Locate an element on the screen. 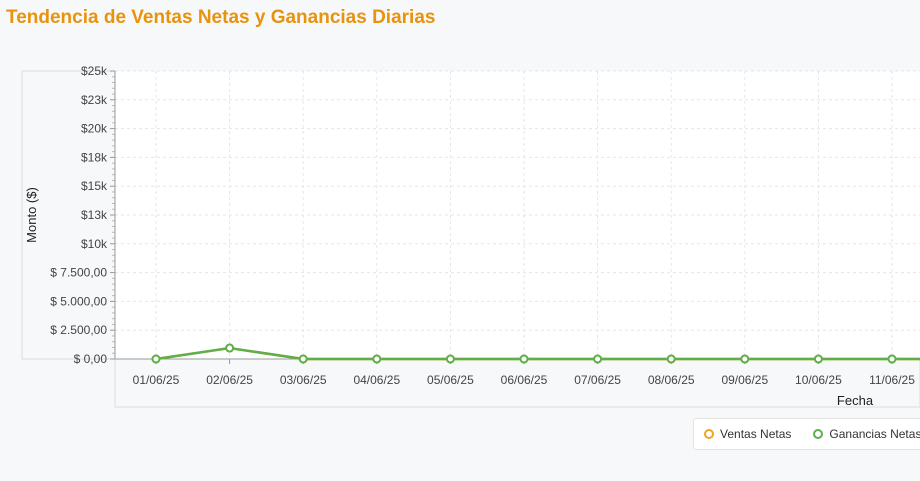  legend-label: Ventas Netas is located at coordinates (756, 434).